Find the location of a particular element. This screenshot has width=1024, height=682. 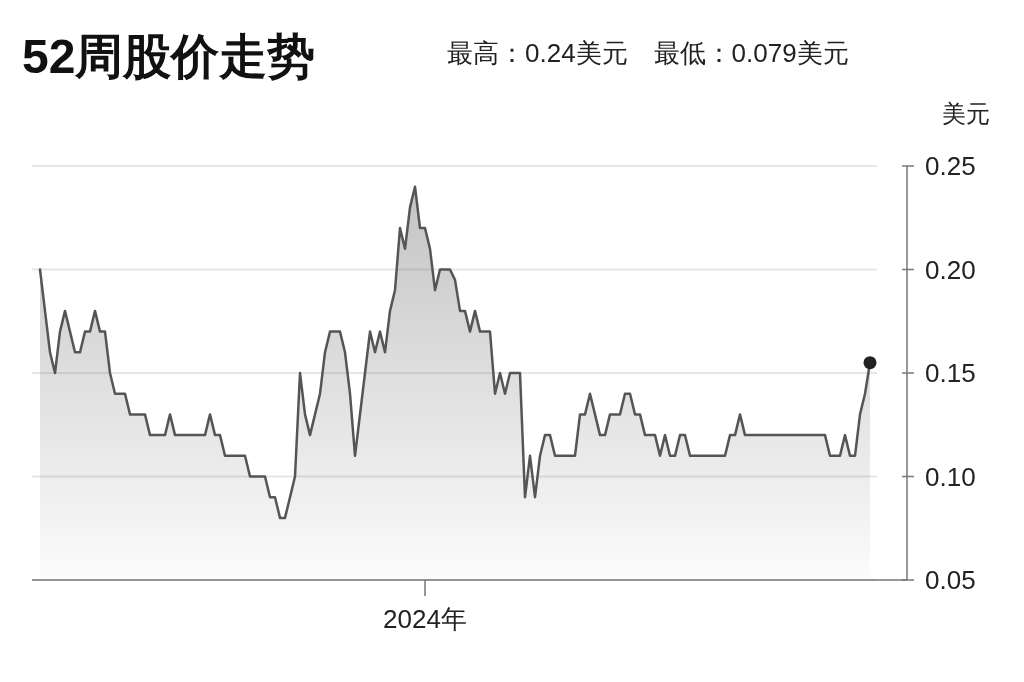

y-tick-label: 0.15 is located at coordinates (950, 373).